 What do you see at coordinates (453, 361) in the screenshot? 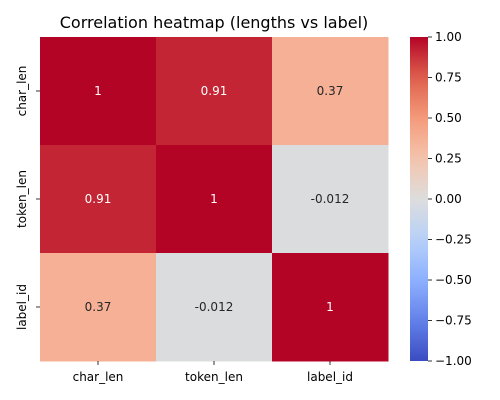
I see `colorbar-tick-label: −1.00` at bounding box center [453, 361].